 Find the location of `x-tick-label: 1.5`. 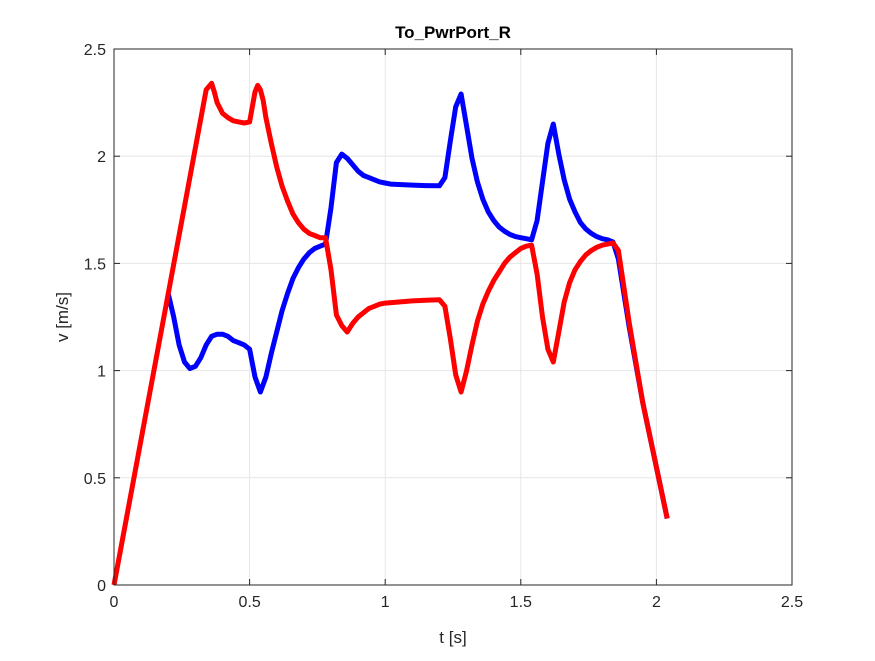

x-tick-label: 1.5 is located at coordinates (521, 602).